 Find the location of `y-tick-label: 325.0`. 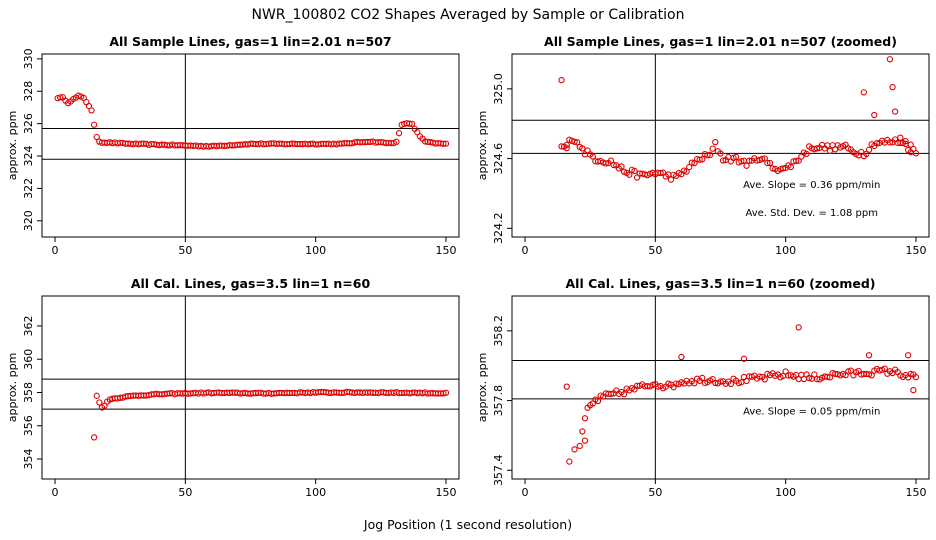

y-tick-label: 325.0 is located at coordinates (498, 89).